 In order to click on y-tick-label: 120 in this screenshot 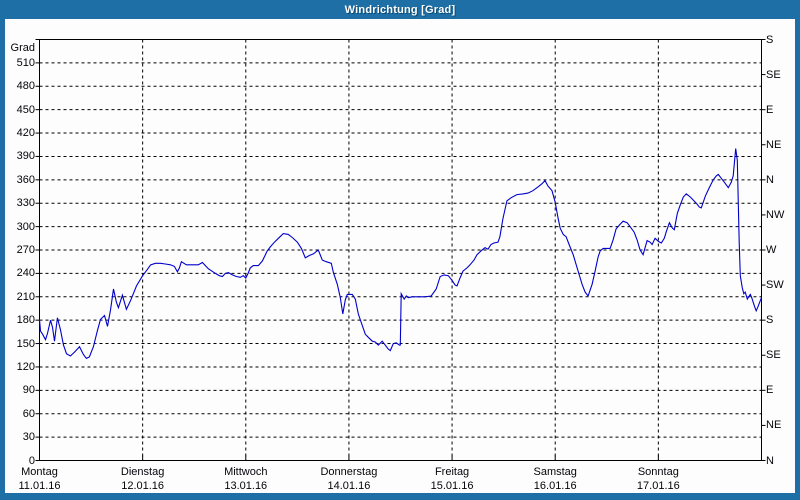, I will do `click(25, 366)`.